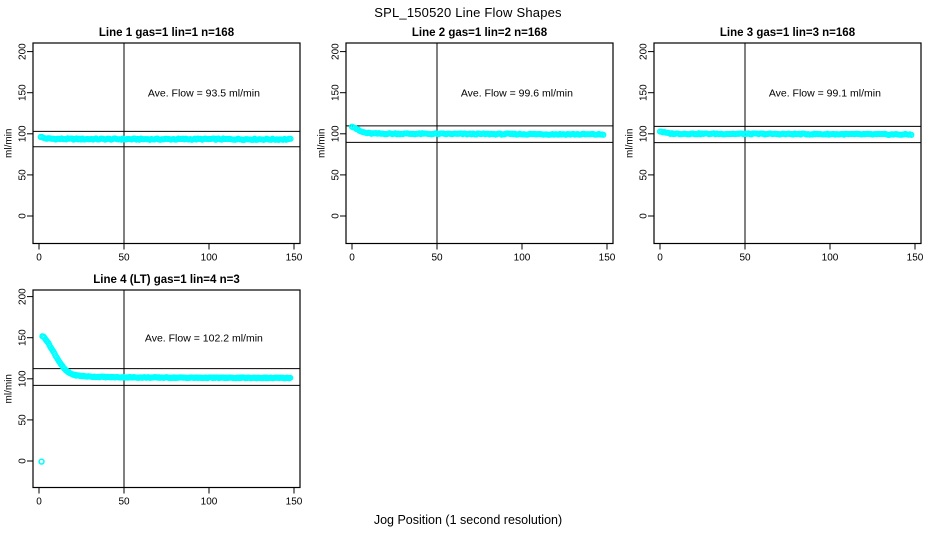  Describe the element at coordinates (166, 280) in the screenshot. I see `panel-title: Line 4 (LT) gas=1 lin=4 n=3` at that location.